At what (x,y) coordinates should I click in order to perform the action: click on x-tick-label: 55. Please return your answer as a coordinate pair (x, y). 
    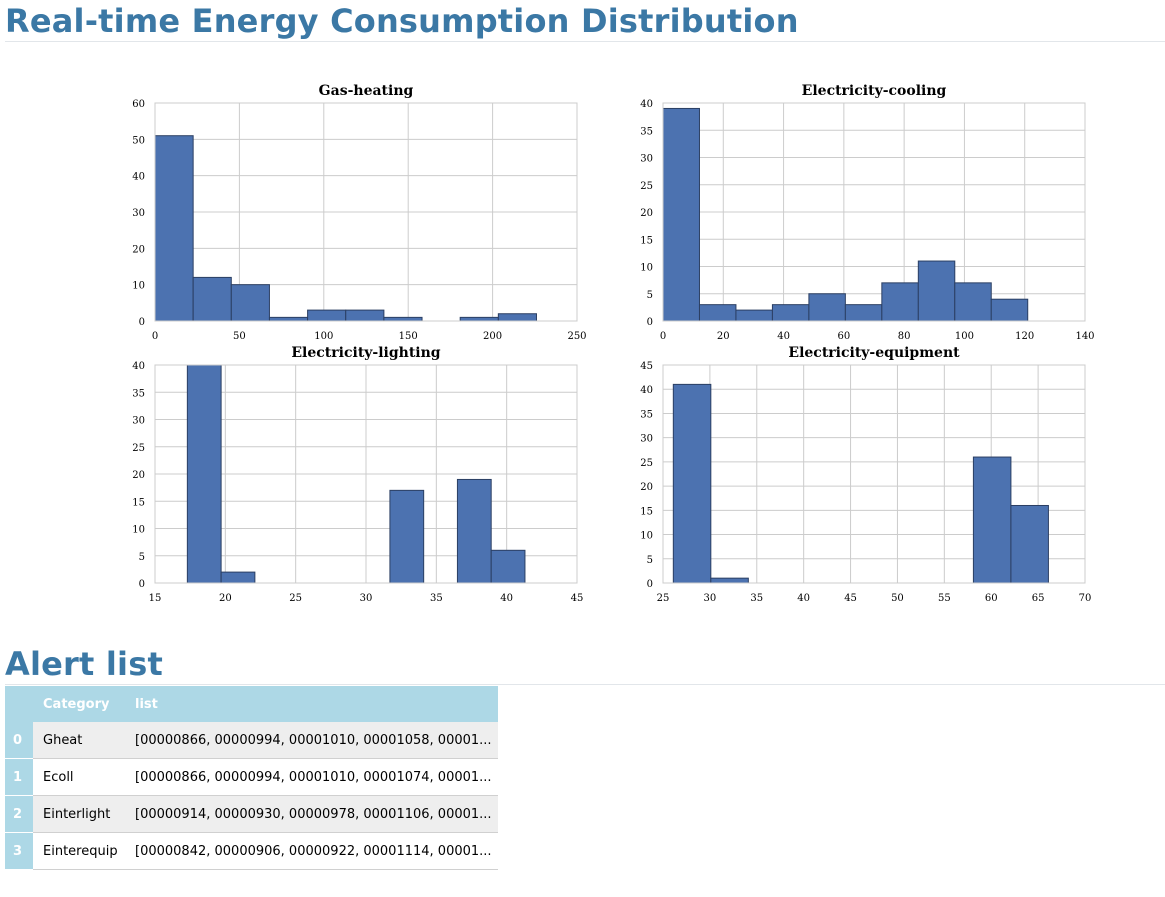
    Looking at the image, I should click on (944, 598).